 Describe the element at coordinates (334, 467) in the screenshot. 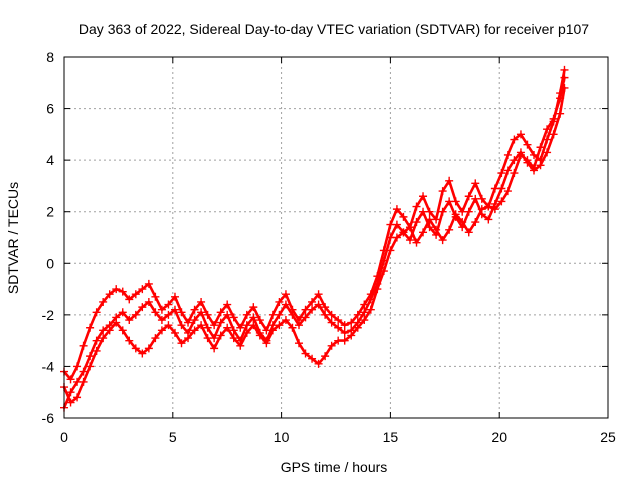

I see `x-axis-label: GPS time / hours` at that location.